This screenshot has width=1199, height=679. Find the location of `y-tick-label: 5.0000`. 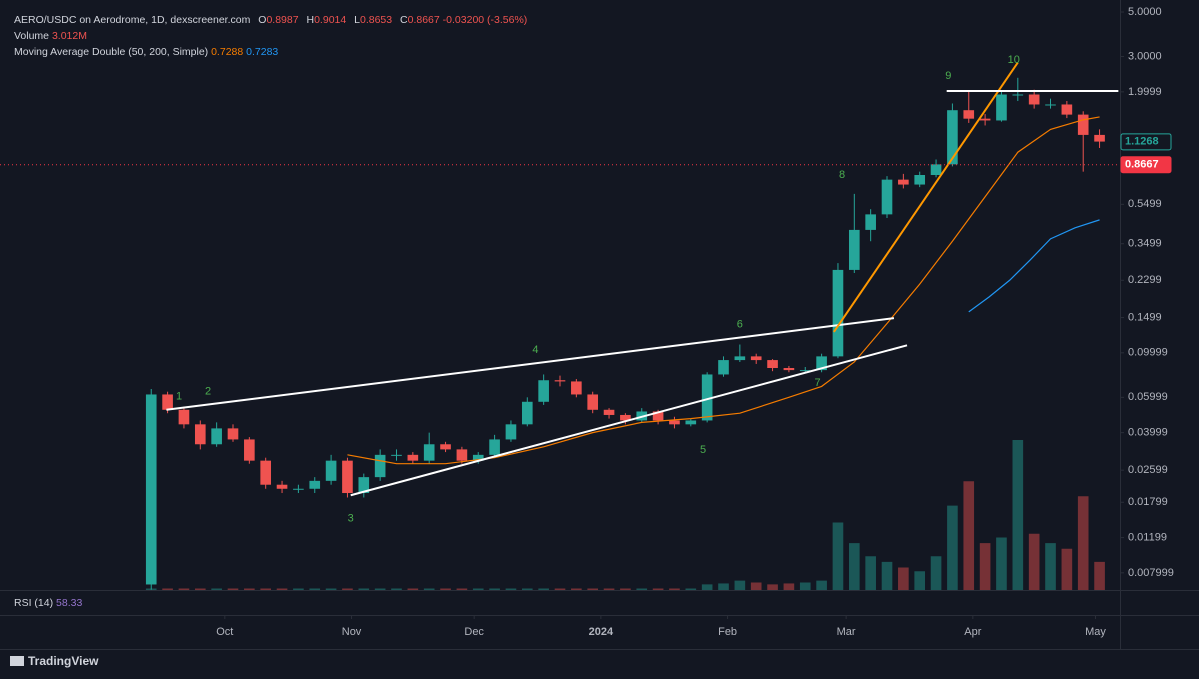

y-tick-label: 5.0000 is located at coordinates (1145, 12).